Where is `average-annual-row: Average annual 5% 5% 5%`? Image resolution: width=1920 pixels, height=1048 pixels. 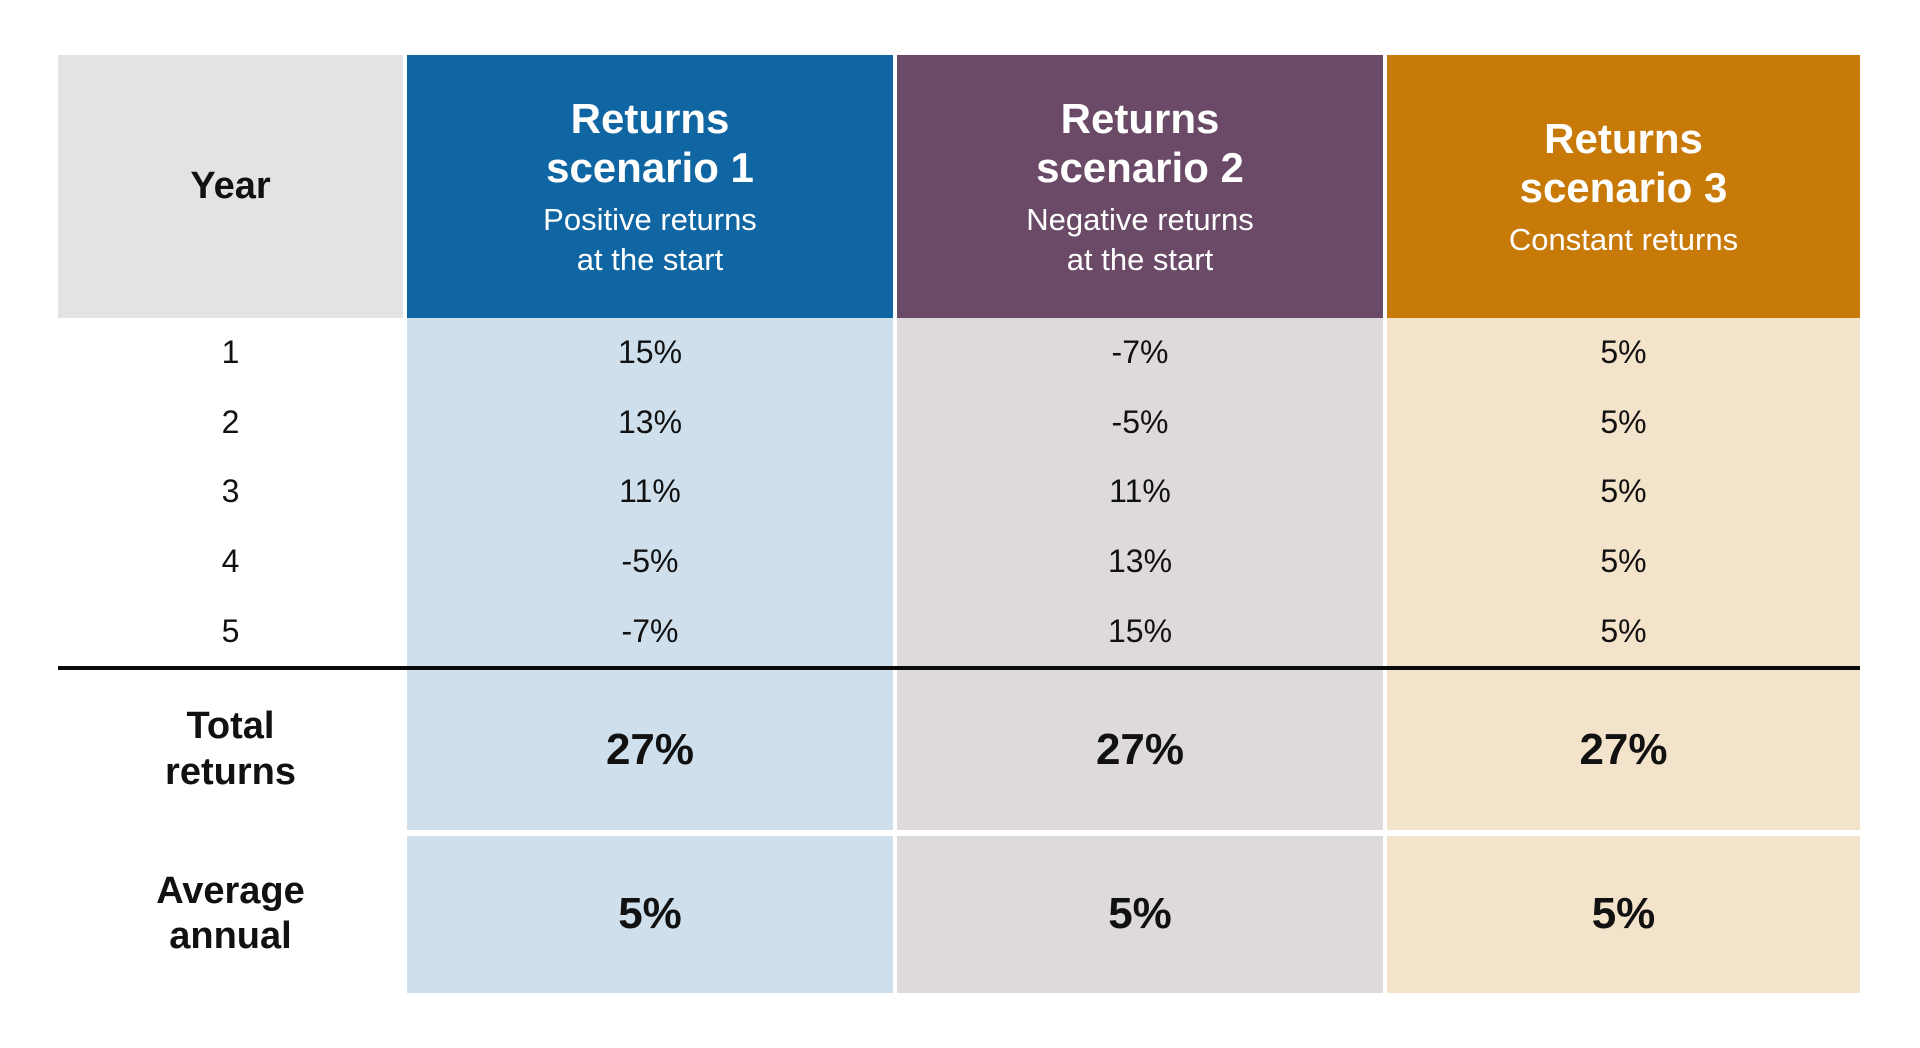 average-annual-row: Average annual 5% 5% 5% is located at coordinates (959, 914).